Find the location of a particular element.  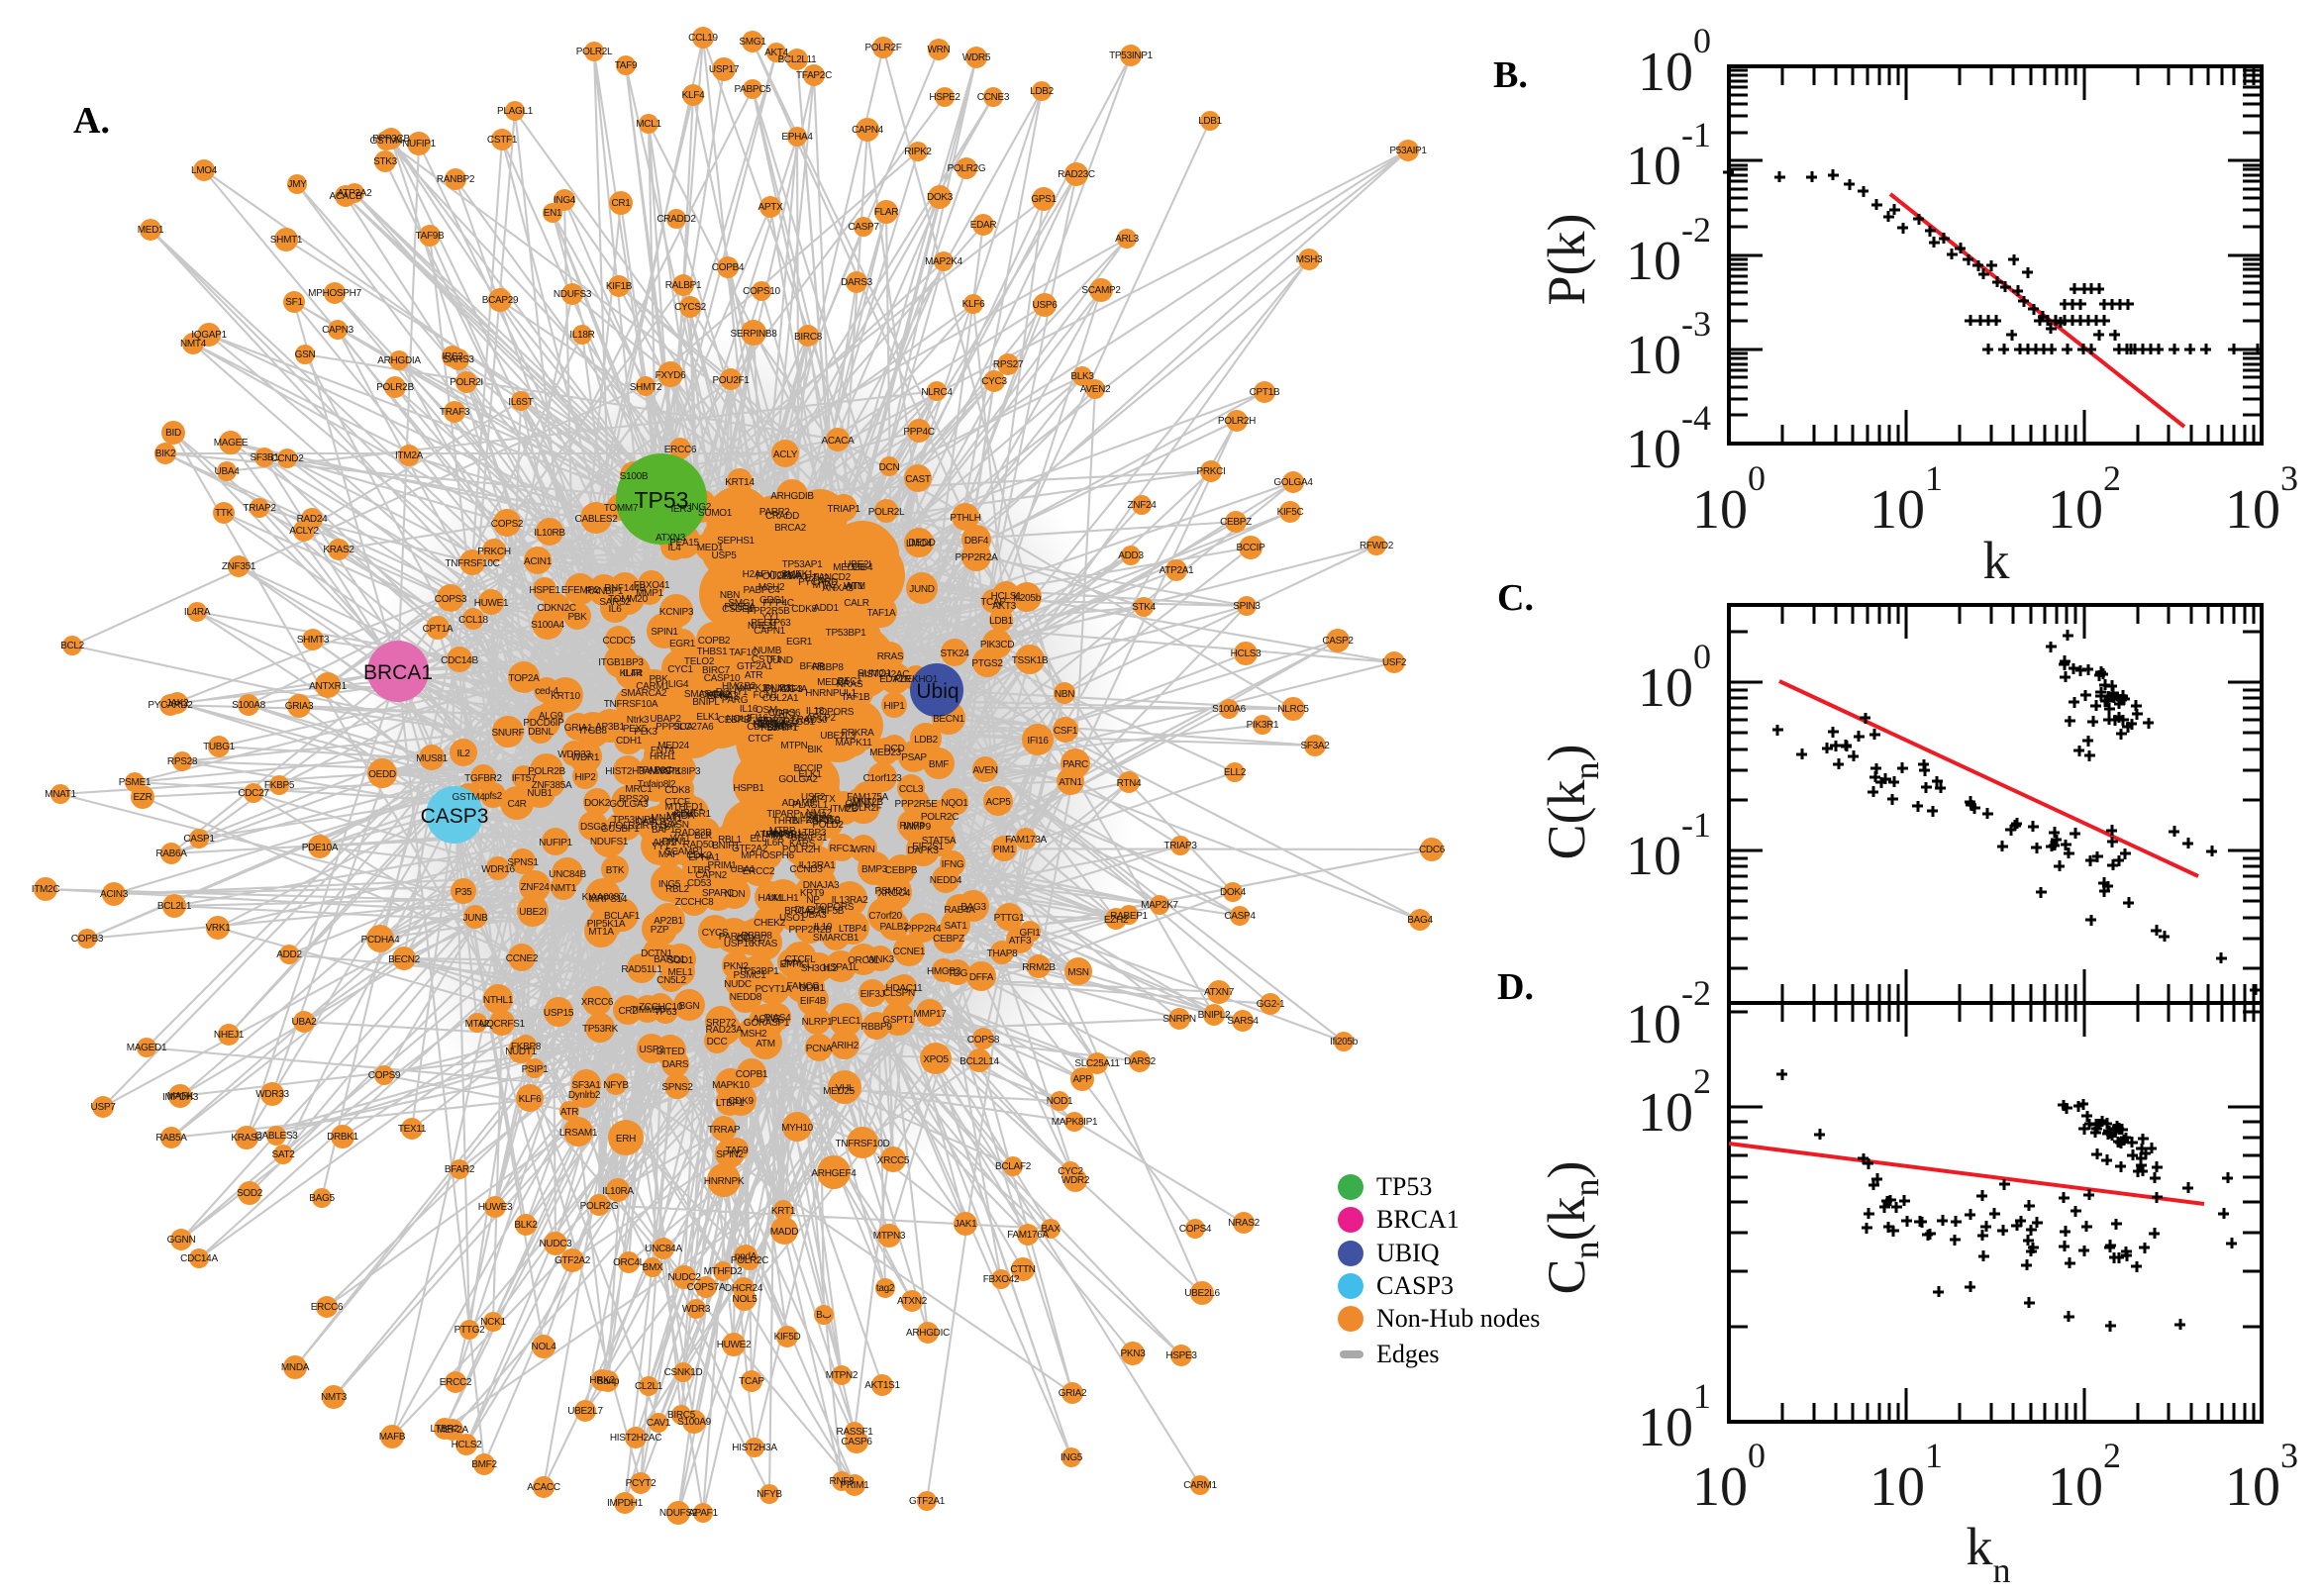

svg-text: MT1A is located at coordinates (601, 933).